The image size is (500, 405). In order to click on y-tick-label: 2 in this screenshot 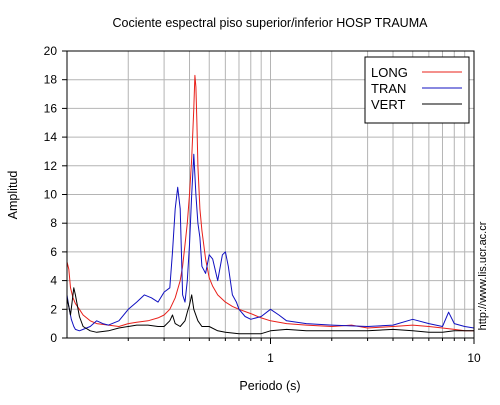, I will do `click(53, 309)`.